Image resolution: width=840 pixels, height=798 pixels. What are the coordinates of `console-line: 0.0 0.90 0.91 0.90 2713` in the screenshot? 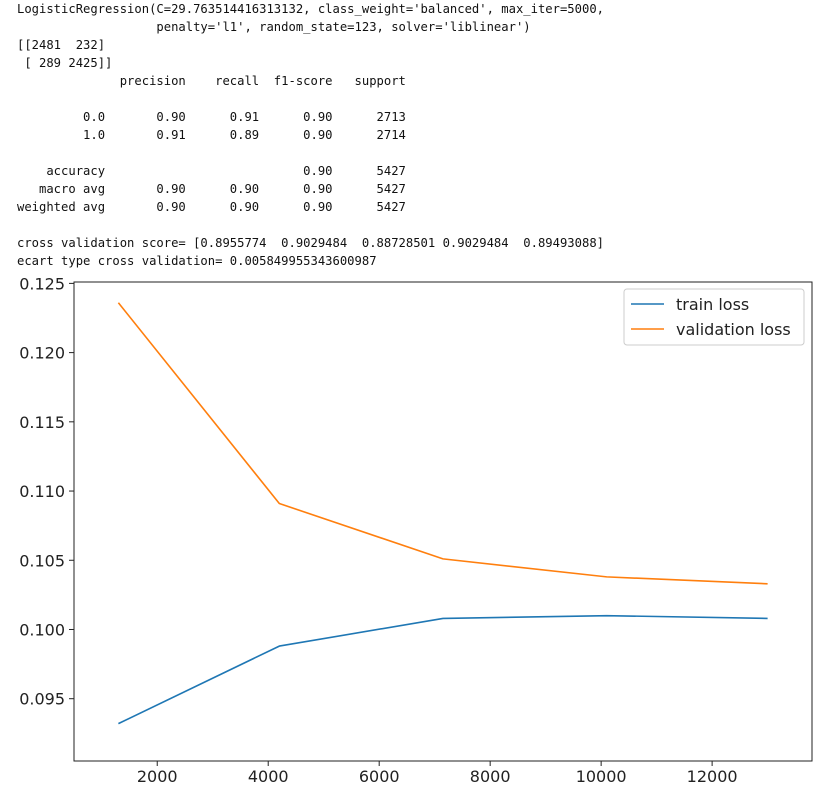 It's located at (211, 117).